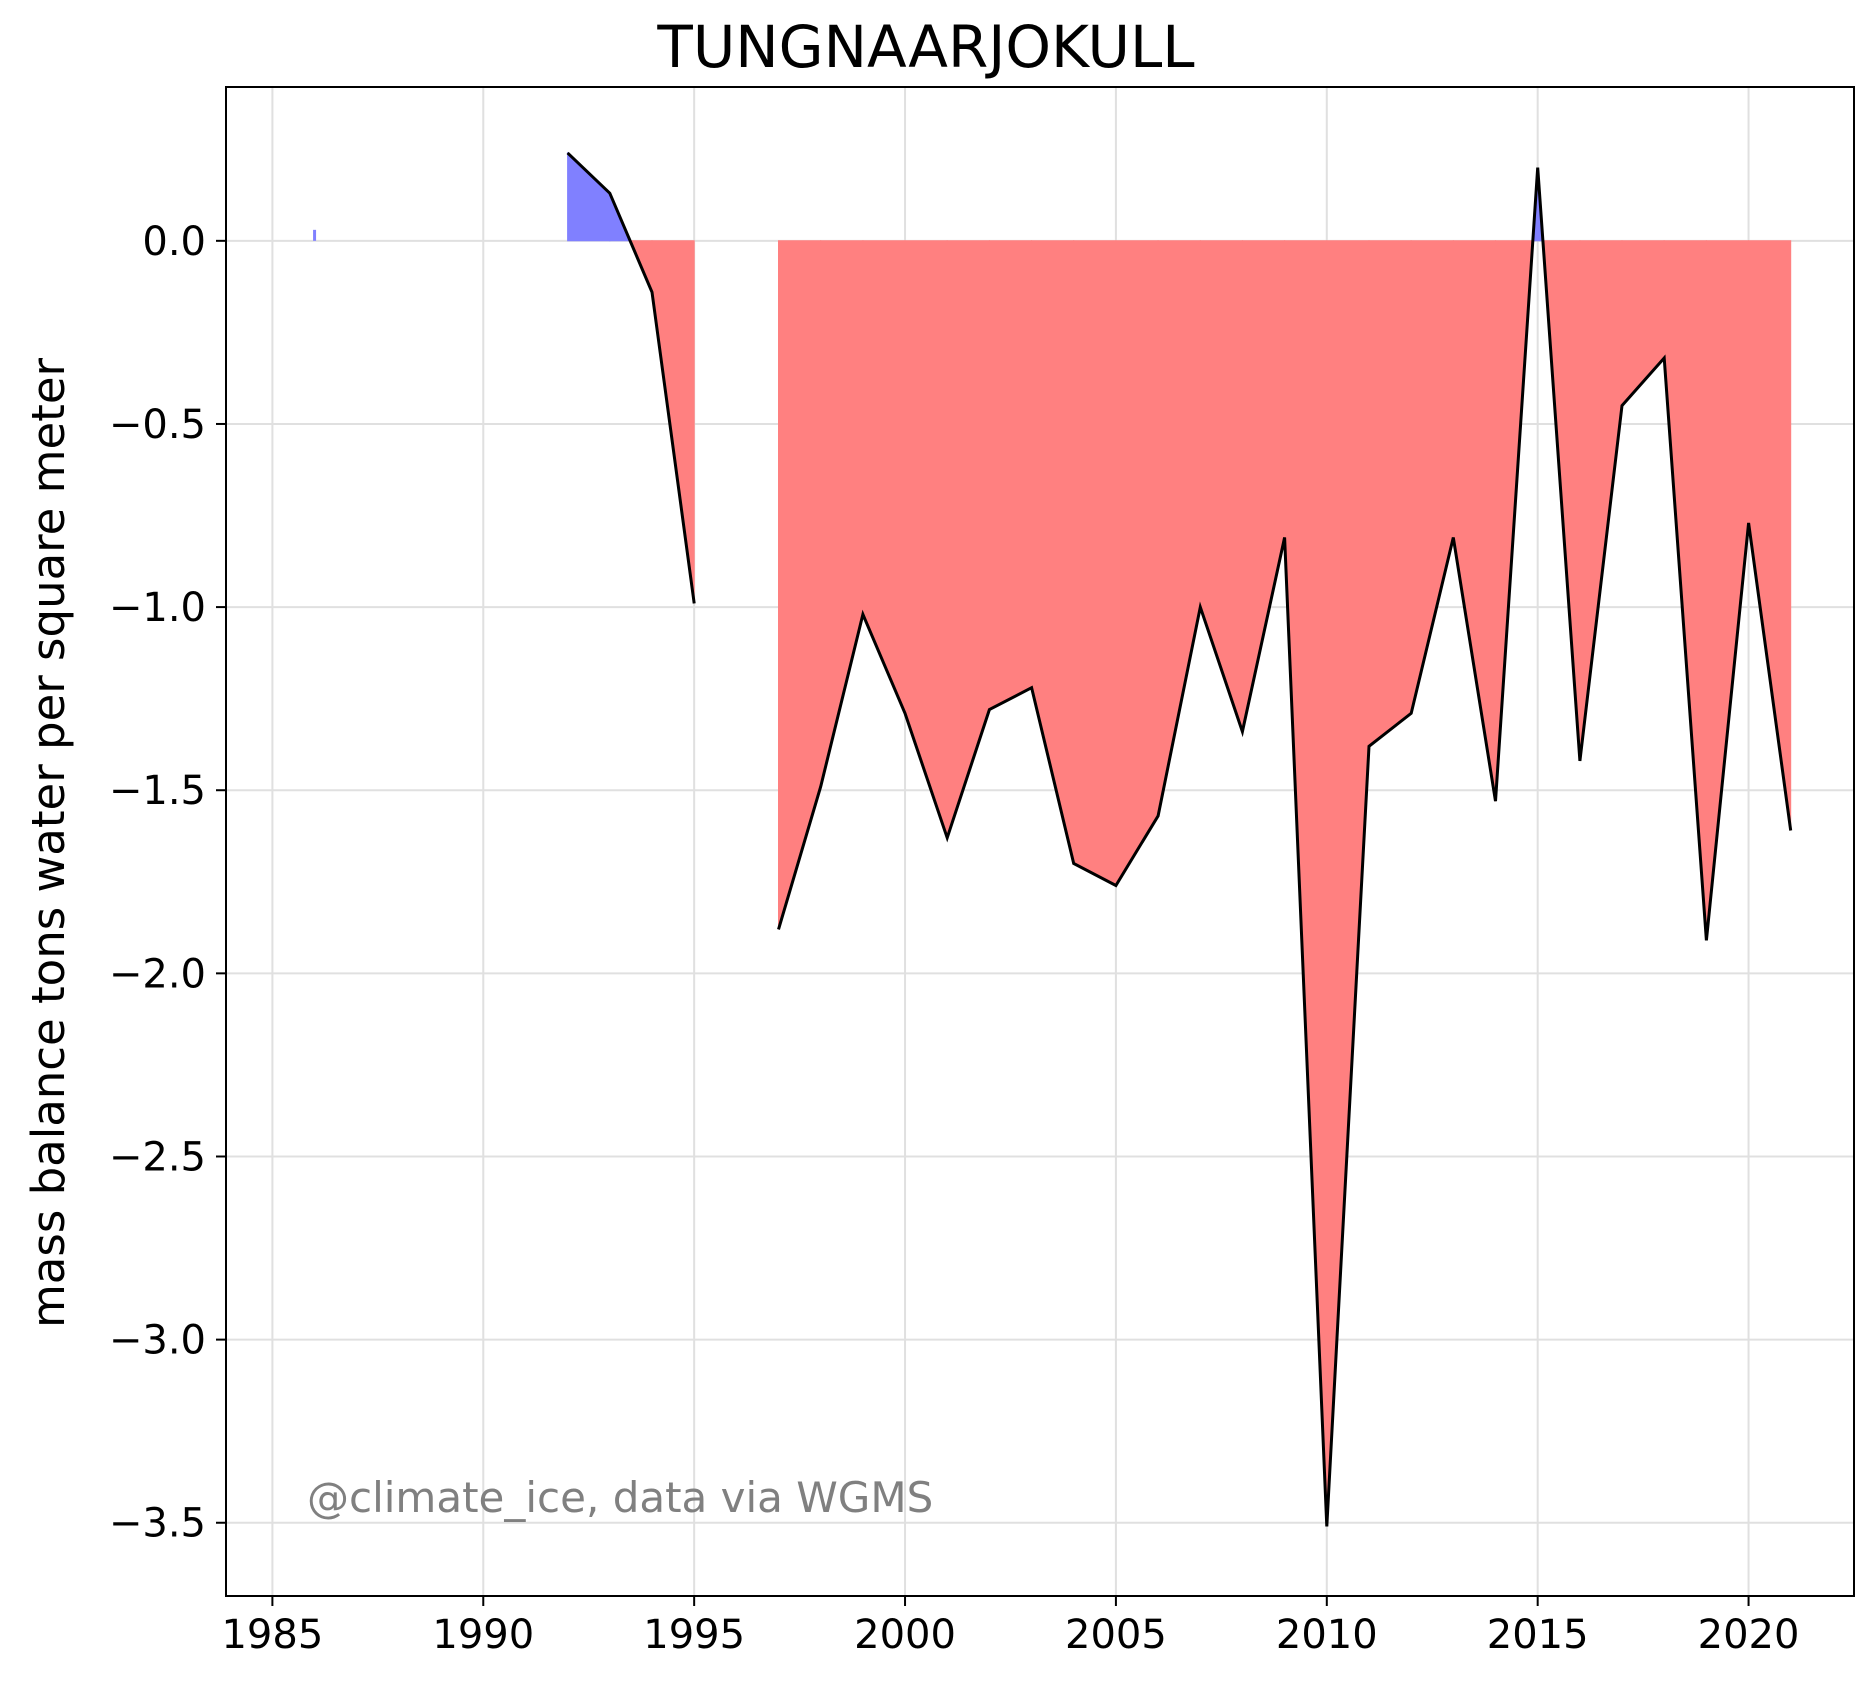 The width and height of the screenshot is (1873, 1684). Describe the element at coordinates (631, 377) in the screenshot. I see `series-line` at that location.